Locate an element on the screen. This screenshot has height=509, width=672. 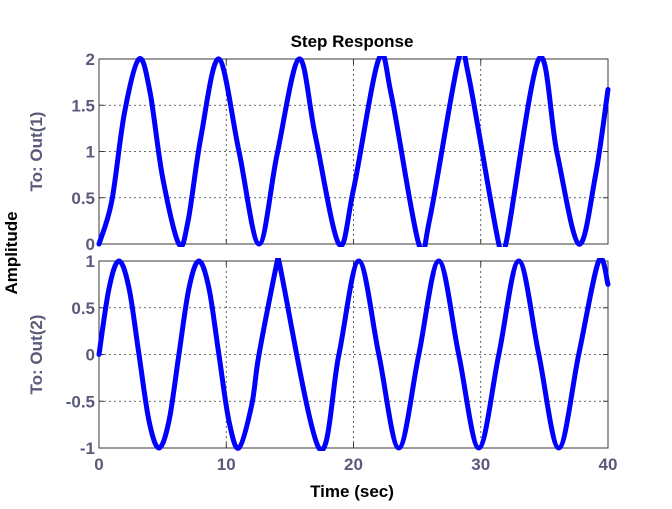
x-tick-label: 10 is located at coordinates (226, 464).